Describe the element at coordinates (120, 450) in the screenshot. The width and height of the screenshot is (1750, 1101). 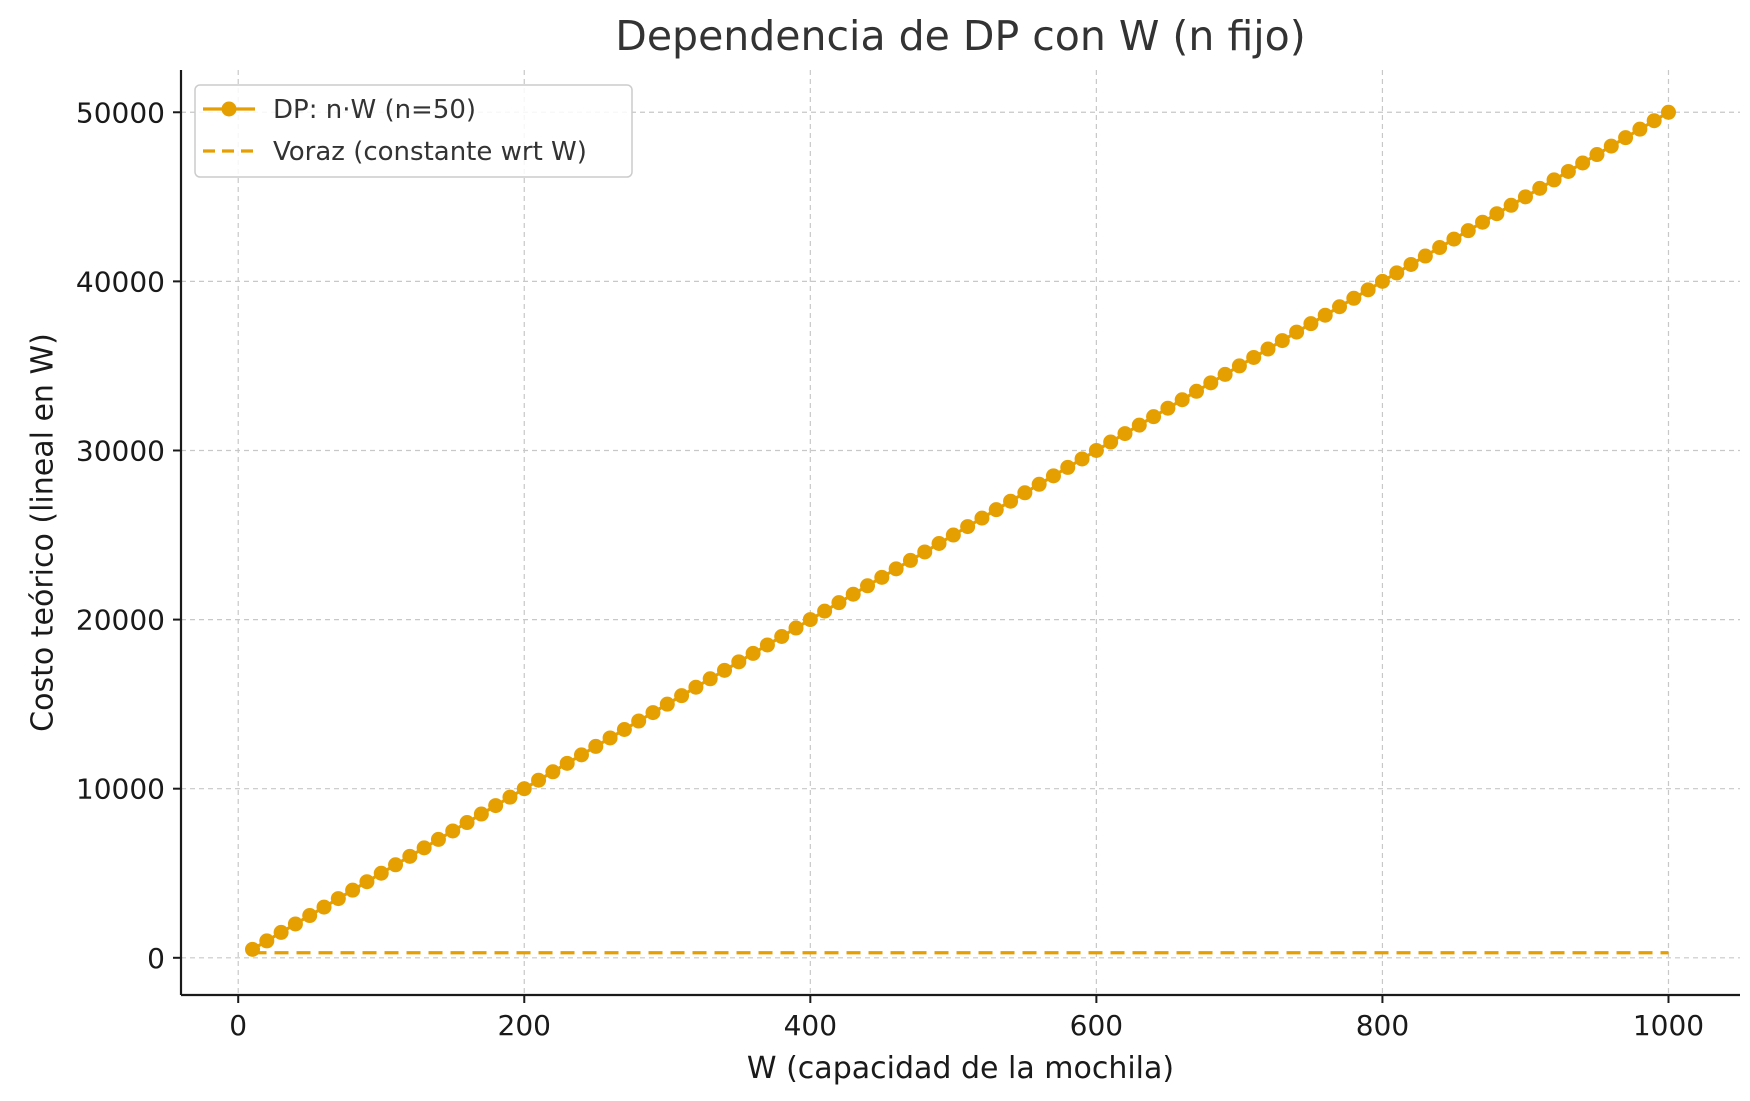
I see `y-tick-label: 30000` at that location.